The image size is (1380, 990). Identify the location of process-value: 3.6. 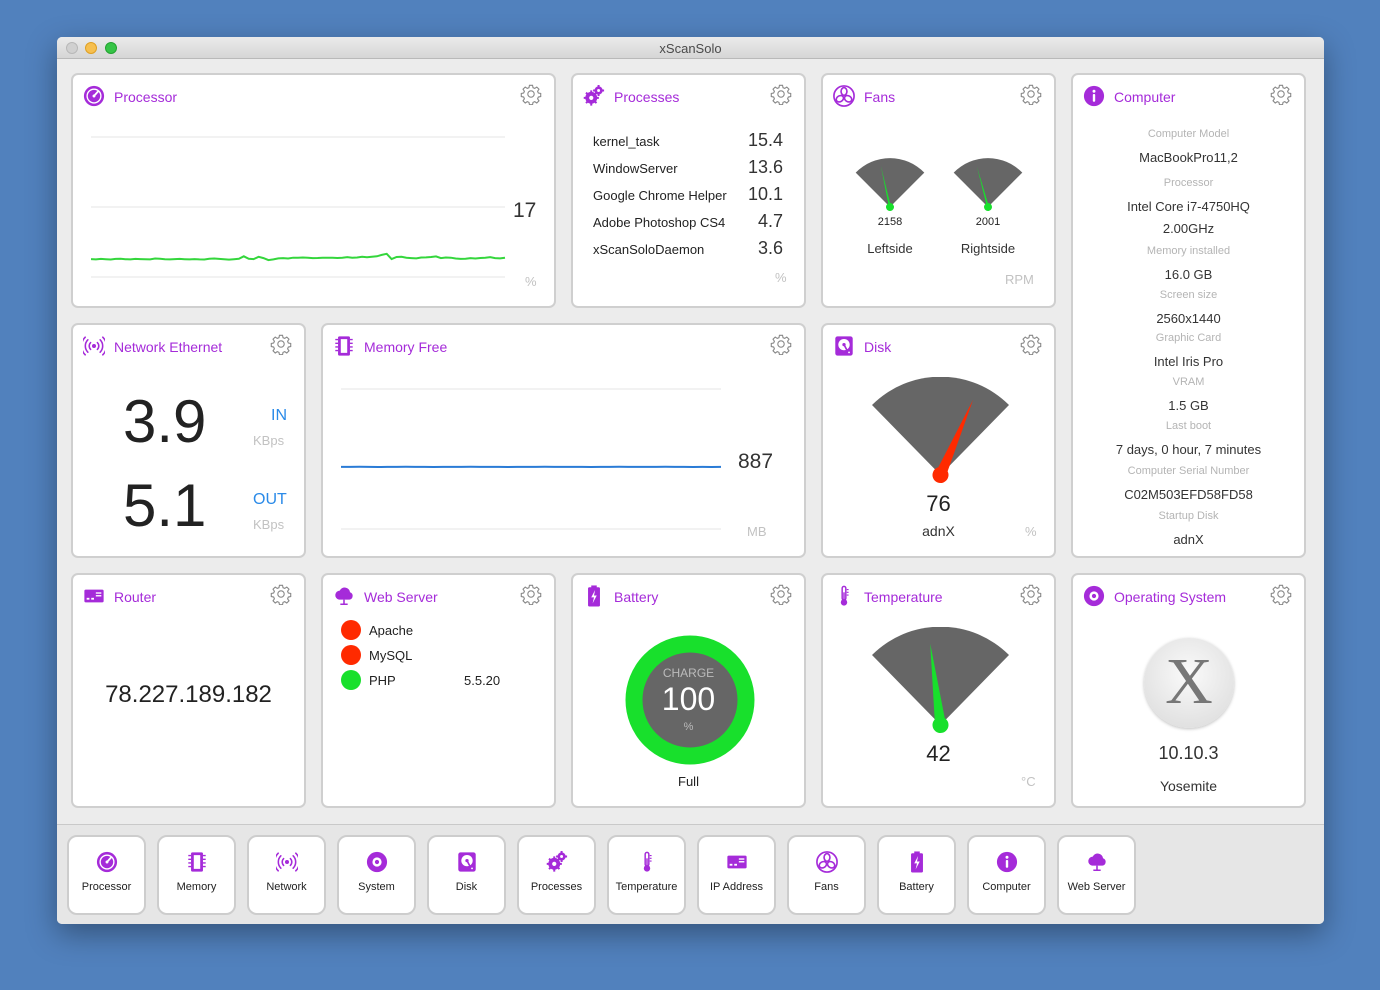
(770, 248).